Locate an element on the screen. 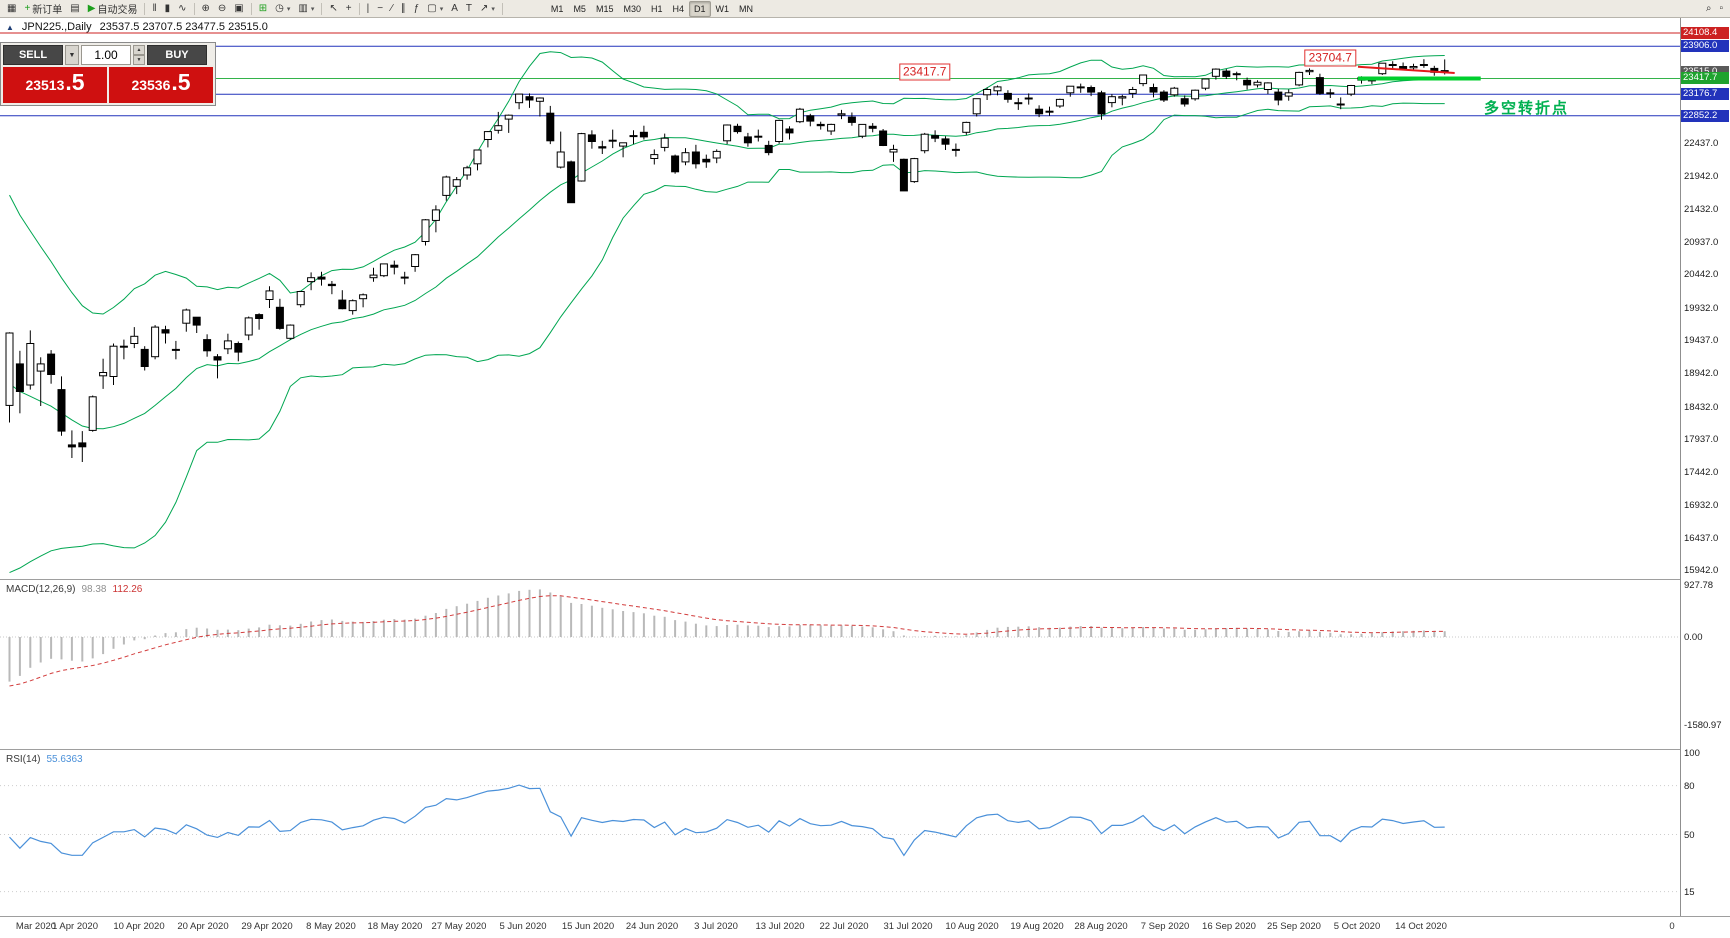 This screenshot has width=1730, height=938. price-axis-label: 20442.0 is located at coordinates (1701, 275).